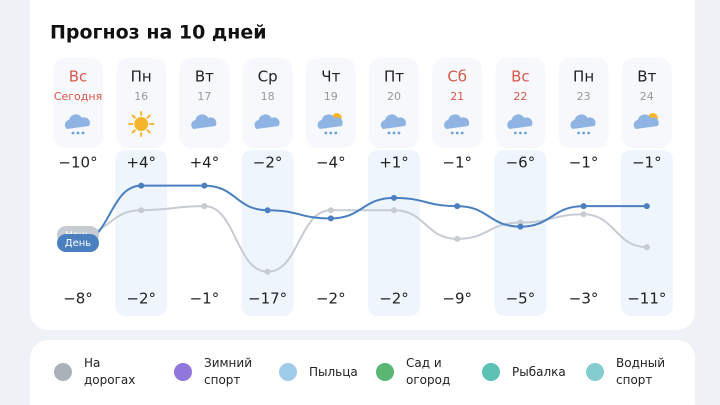  I want to click on day-temp: −10°, so click(77, 163).